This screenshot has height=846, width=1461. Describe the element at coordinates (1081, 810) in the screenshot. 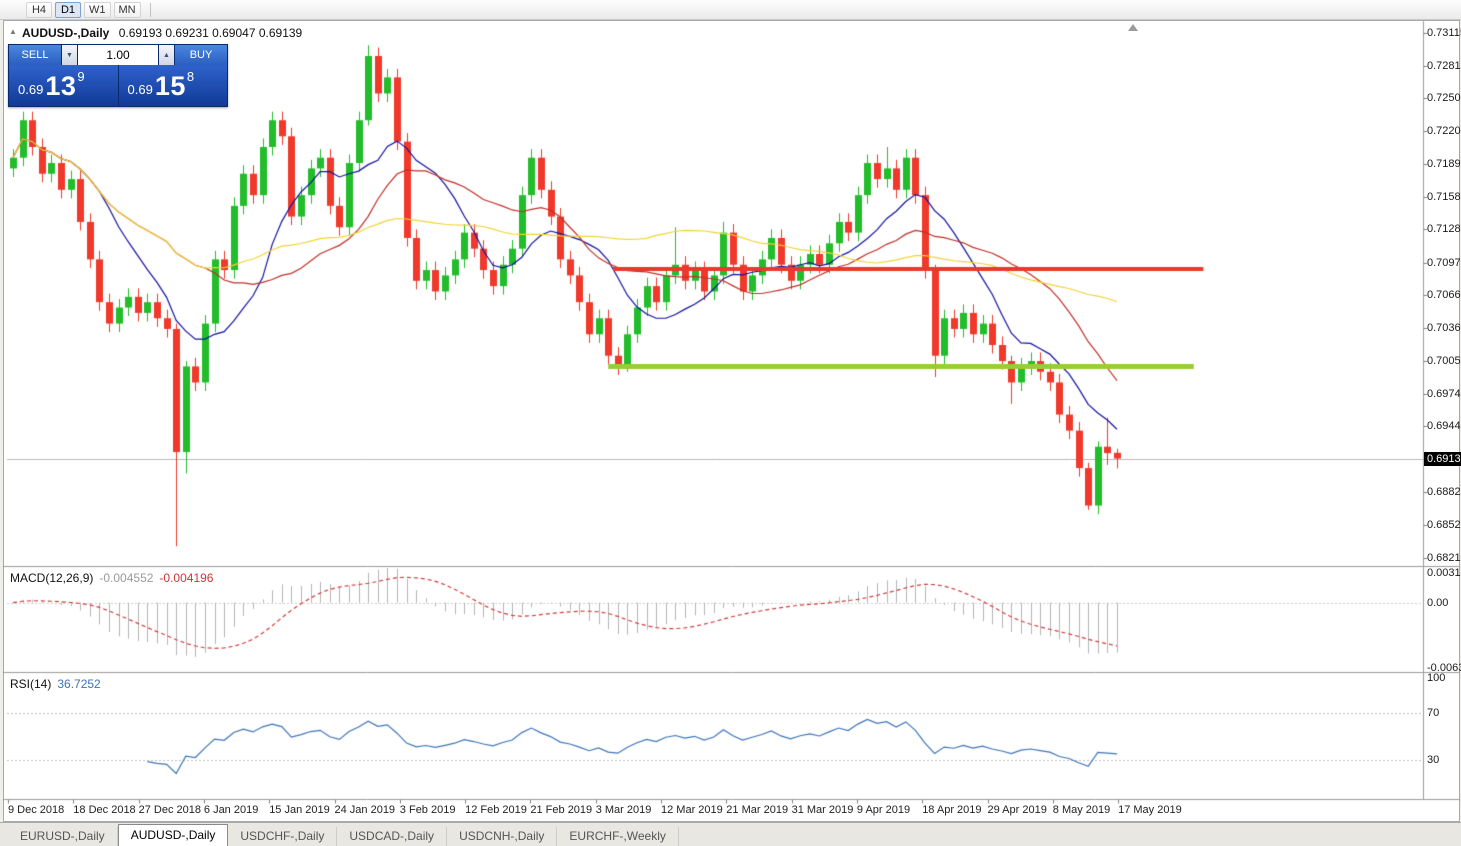

I see `time-axis-label: 8 May 2019` at that location.